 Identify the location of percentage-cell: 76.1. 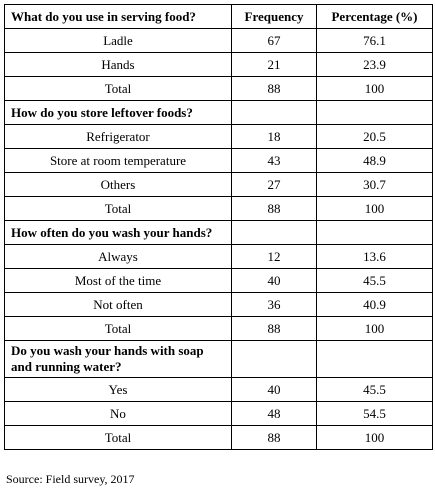
(374, 40).